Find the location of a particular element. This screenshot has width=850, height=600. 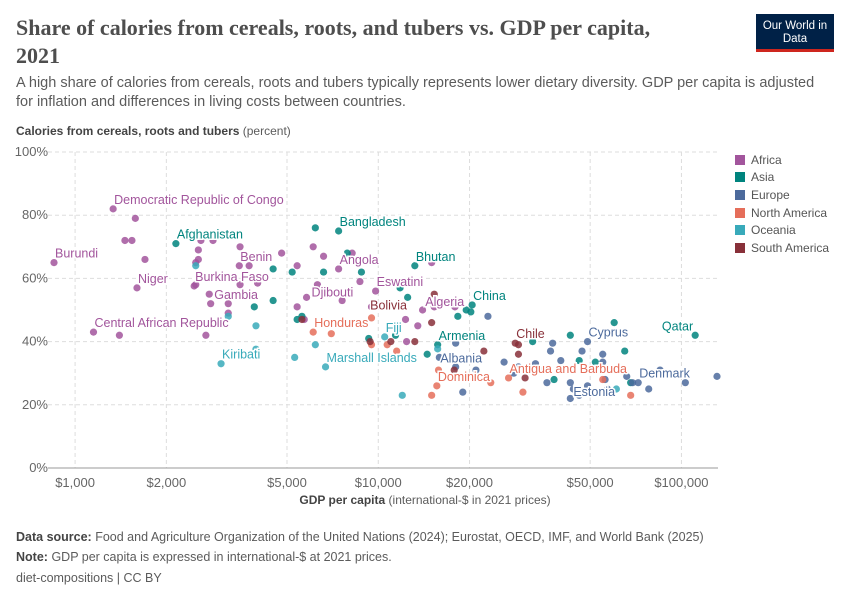

point-label: Eswatini is located at coordinates (400, 282).